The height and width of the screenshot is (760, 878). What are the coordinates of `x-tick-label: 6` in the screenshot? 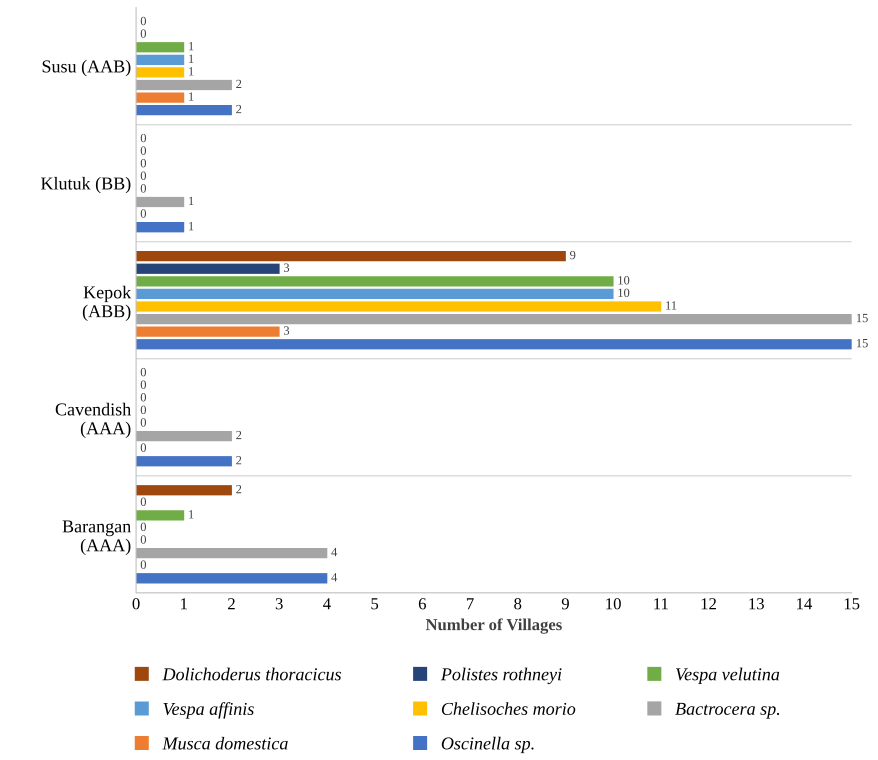 It's located at (422, 604).